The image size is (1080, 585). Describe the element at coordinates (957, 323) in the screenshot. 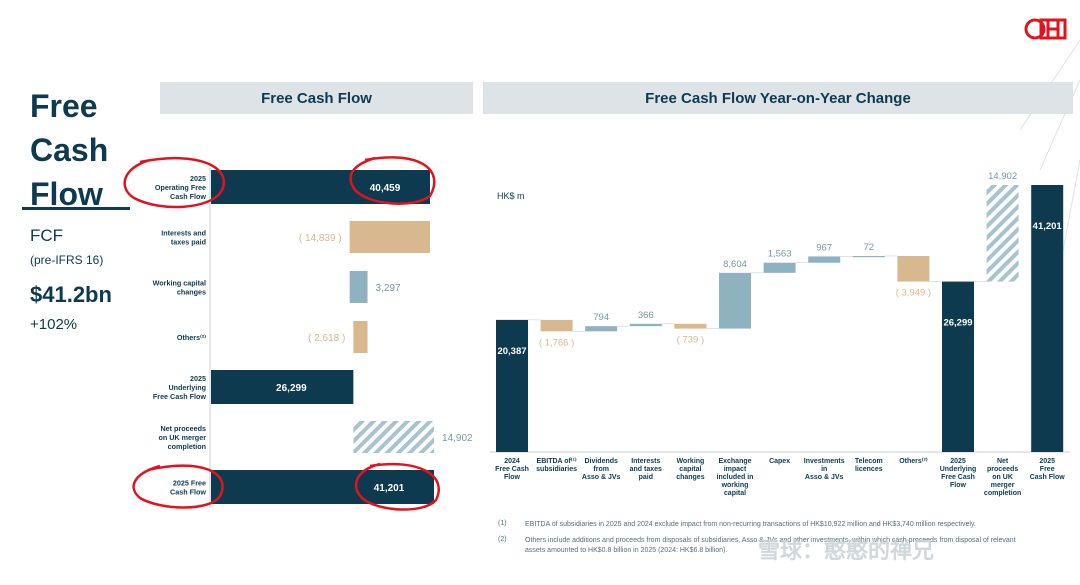

I see `waterfall-value-label-10: 26,299` at that location.